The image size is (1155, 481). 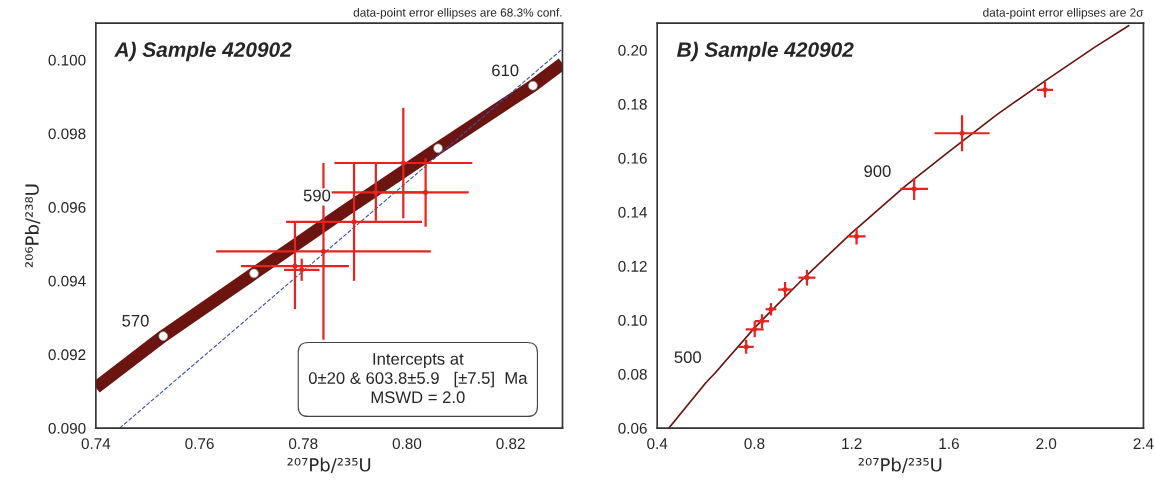 What do you see at coordinates (135, 320) in the screenshot?
I see `annotation: 570` at bounding box center [135, 320].